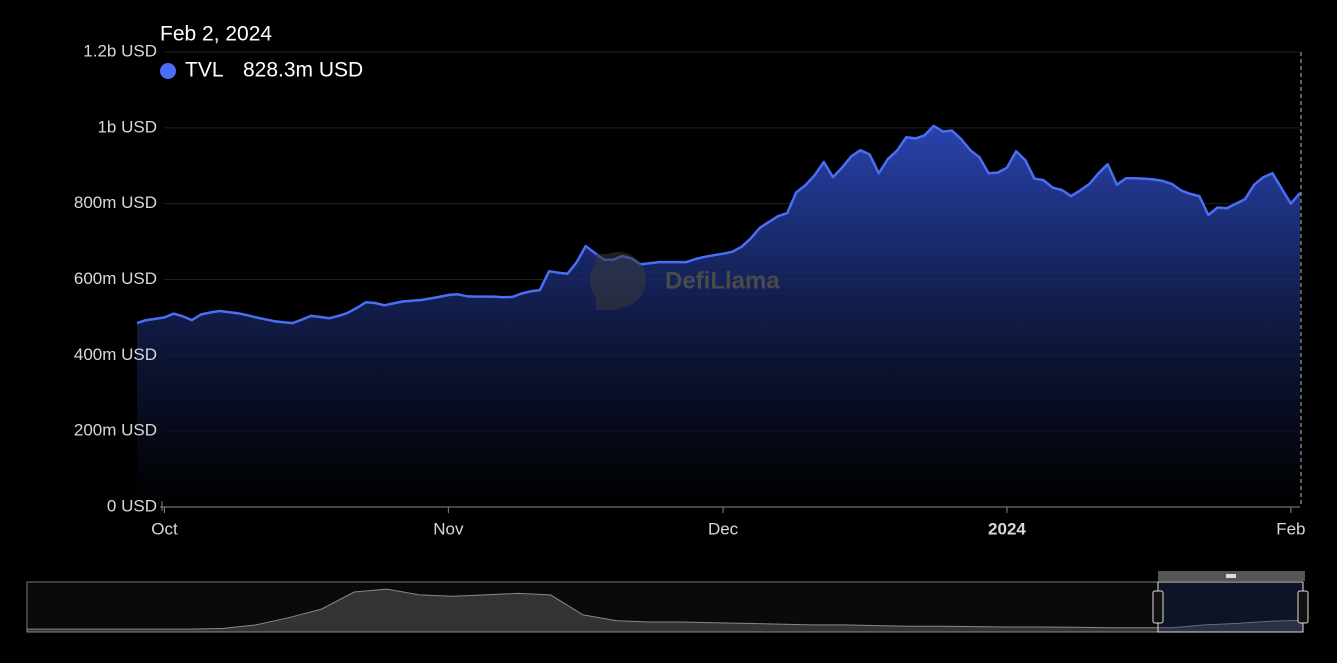 This screenshot has width=1337, height=663. I want to click on x-tick-label: Feb, so click(1290, 528).